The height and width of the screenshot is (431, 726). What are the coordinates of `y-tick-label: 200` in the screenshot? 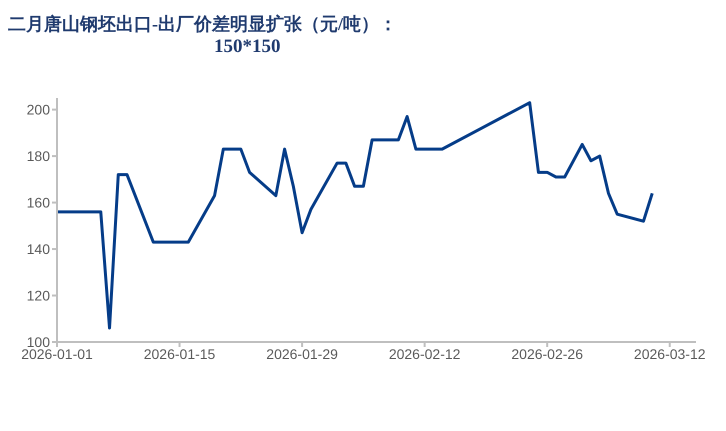 It's located at (38, 110).